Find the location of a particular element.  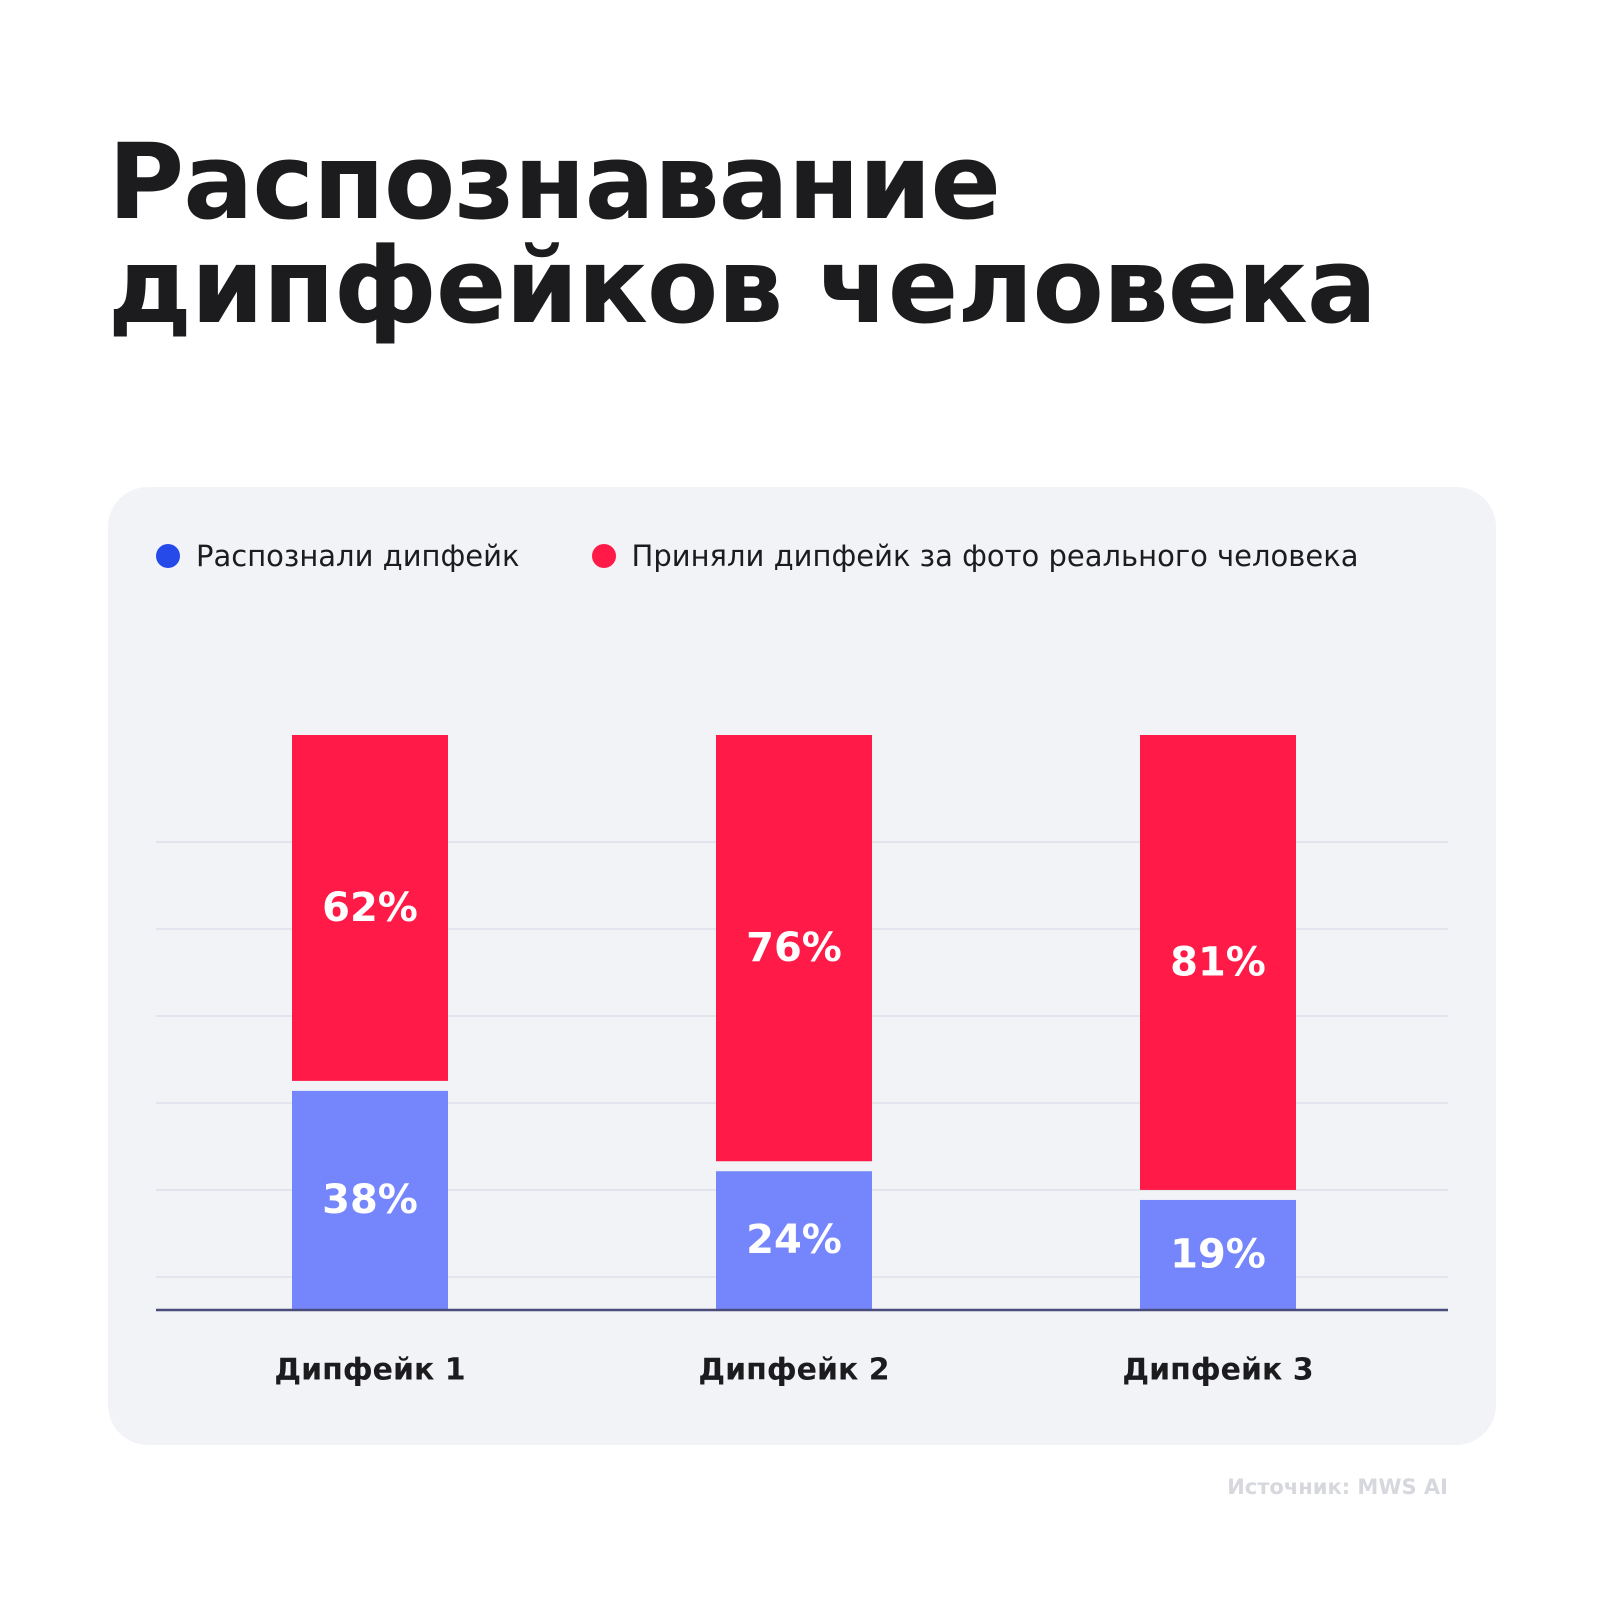

bar-label-recognized: 24% is located at coordinates (794, 1240).